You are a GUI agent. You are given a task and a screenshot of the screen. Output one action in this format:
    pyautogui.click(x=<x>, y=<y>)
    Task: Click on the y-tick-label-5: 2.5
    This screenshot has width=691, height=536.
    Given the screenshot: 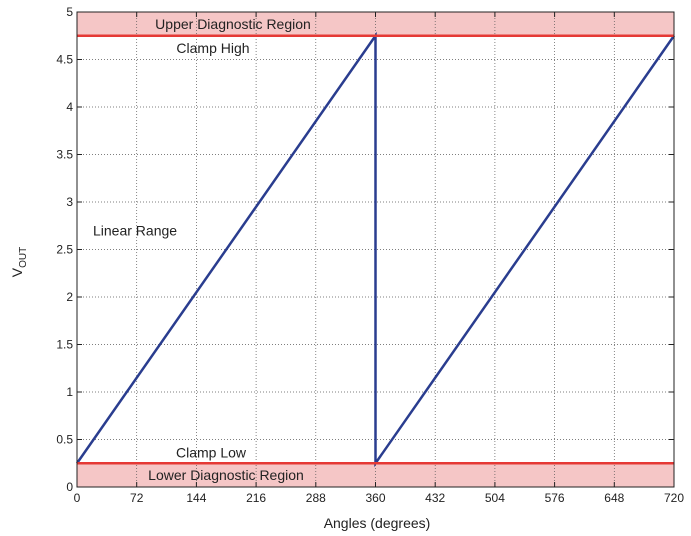 What is the action you would take?
    pyautogui.click(x=64, y=250)
    